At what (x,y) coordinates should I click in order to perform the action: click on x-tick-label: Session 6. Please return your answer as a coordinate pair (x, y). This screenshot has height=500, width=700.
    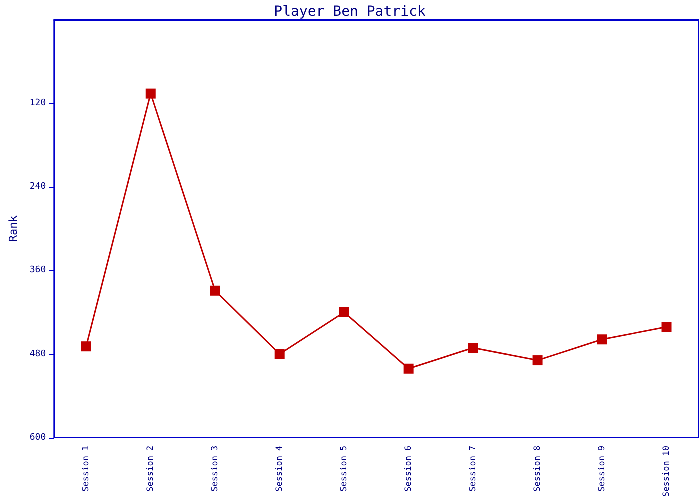
    Looking at the image, I should click on (409, 469).